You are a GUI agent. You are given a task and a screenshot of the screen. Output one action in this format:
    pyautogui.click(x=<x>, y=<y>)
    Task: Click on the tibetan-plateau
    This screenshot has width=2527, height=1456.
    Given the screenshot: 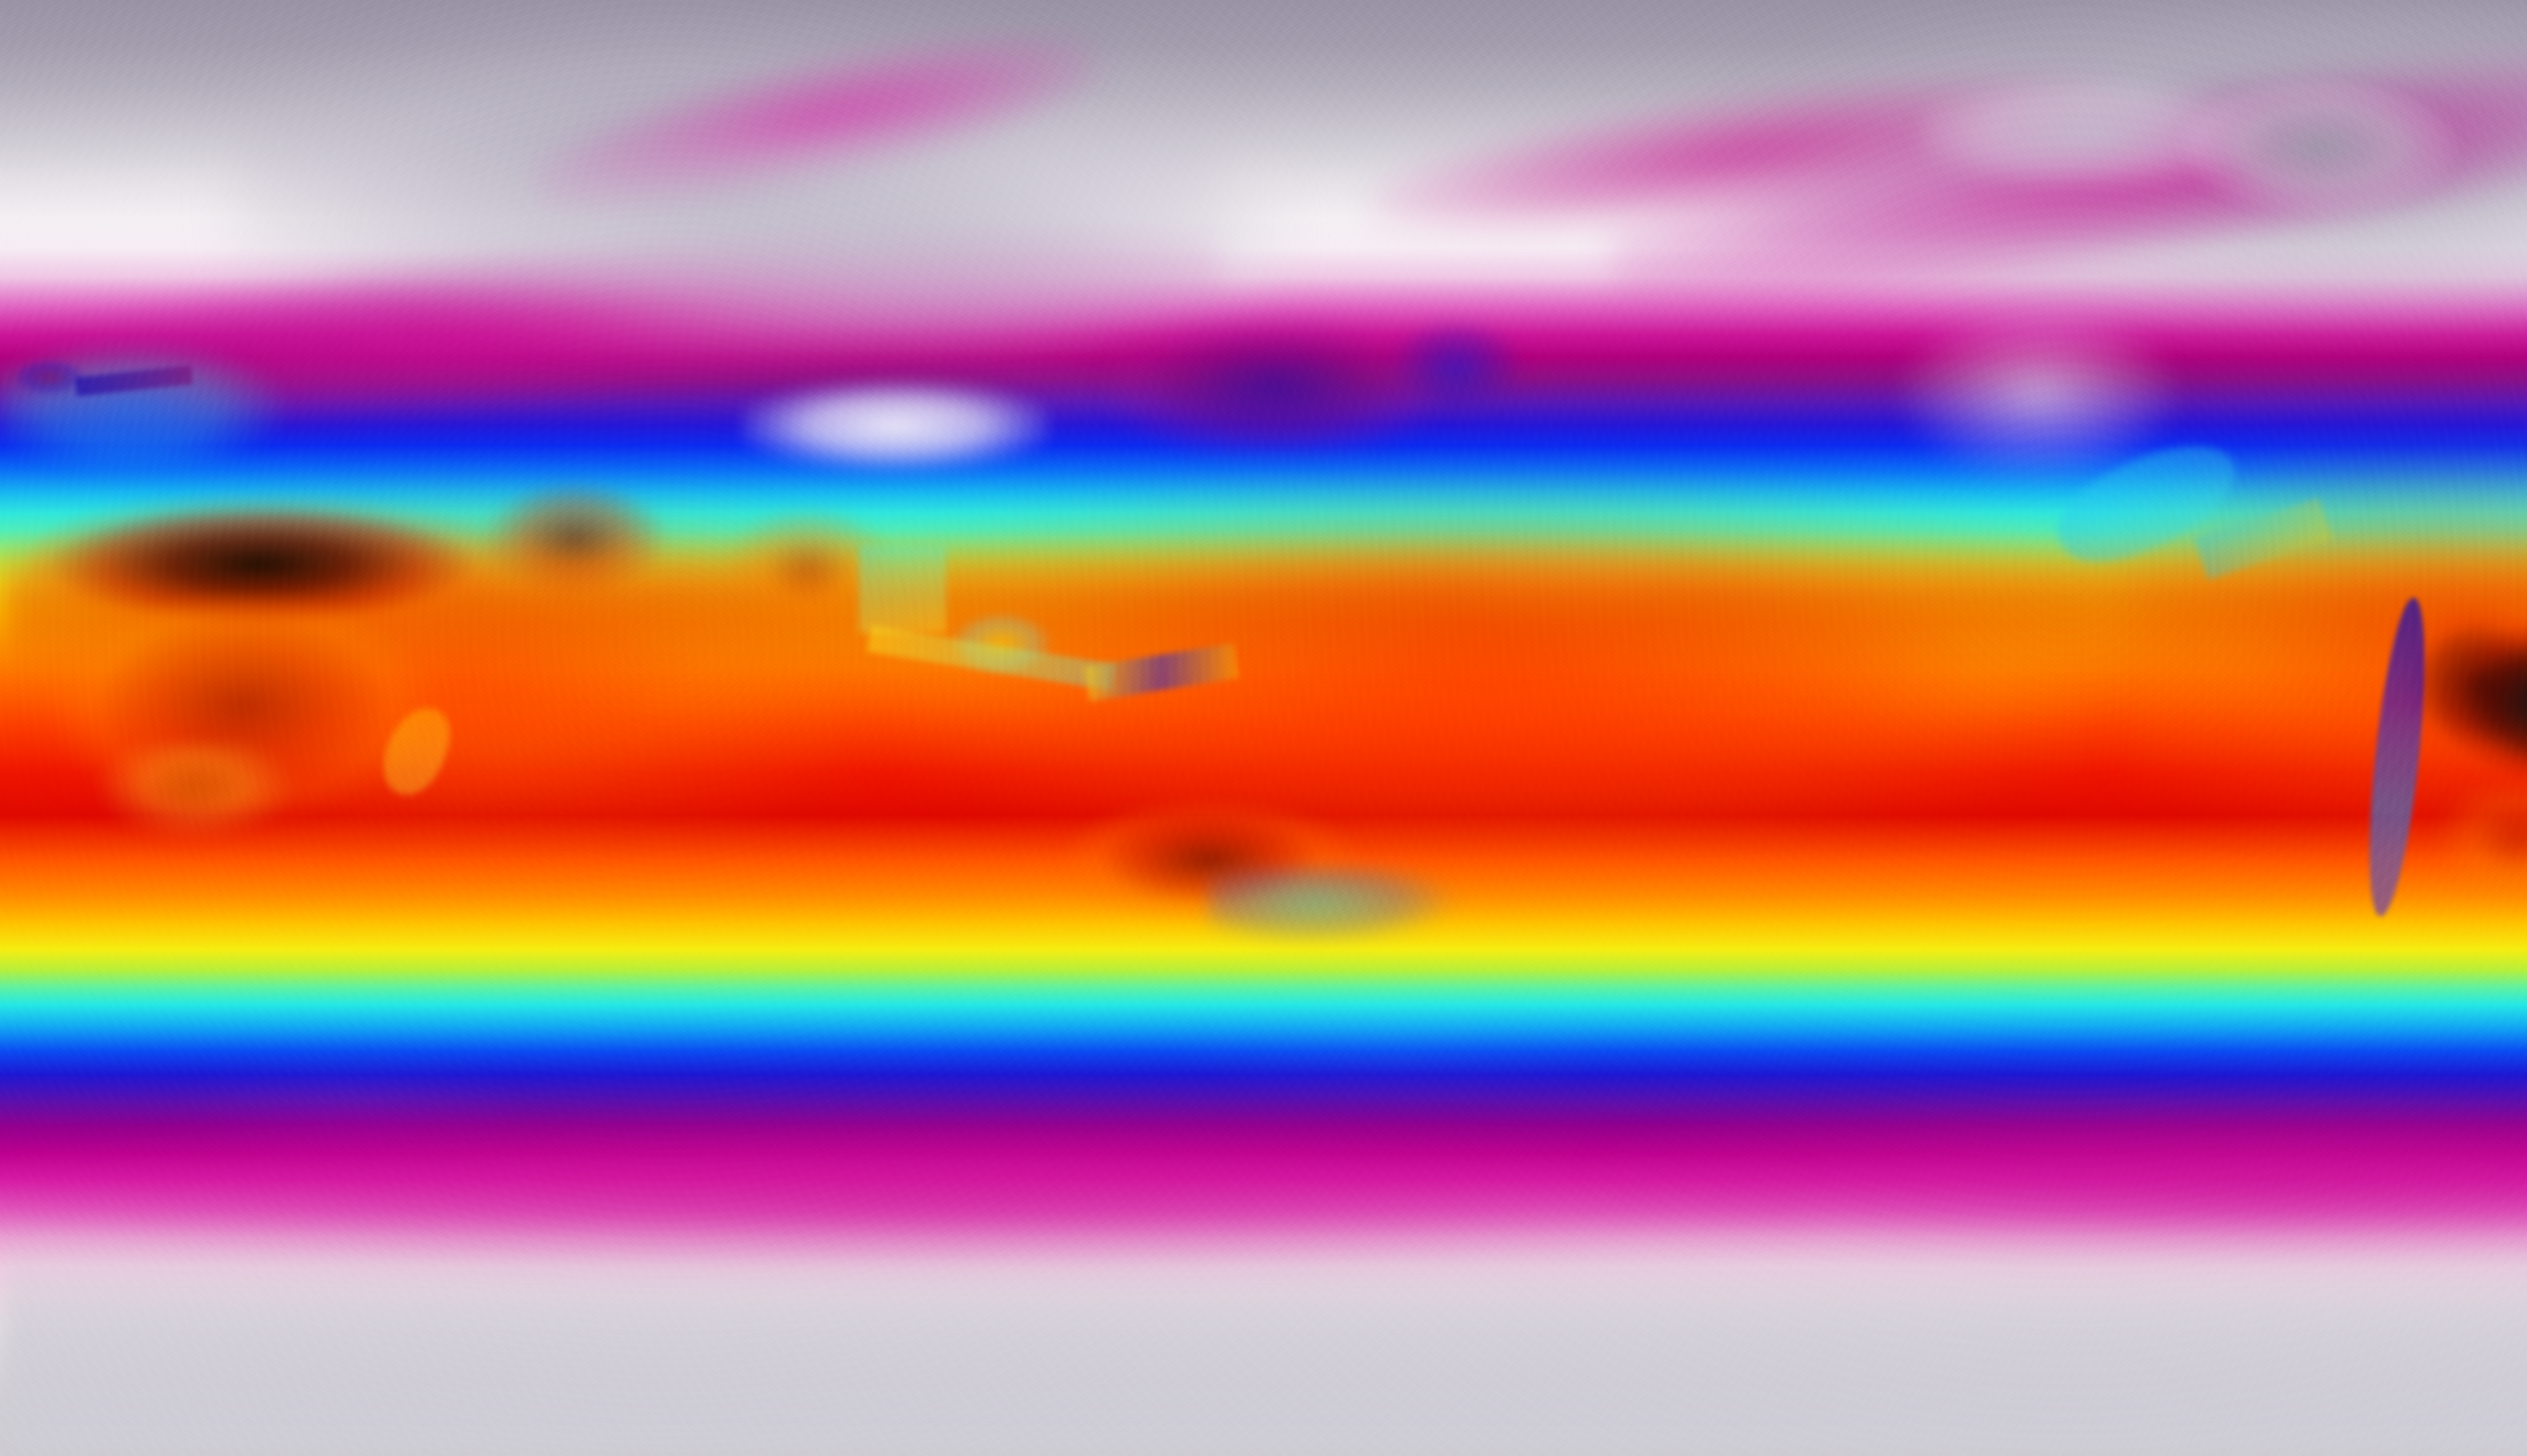 What is the action you would take?
    pyautogui.click(x=895, y=426)
    